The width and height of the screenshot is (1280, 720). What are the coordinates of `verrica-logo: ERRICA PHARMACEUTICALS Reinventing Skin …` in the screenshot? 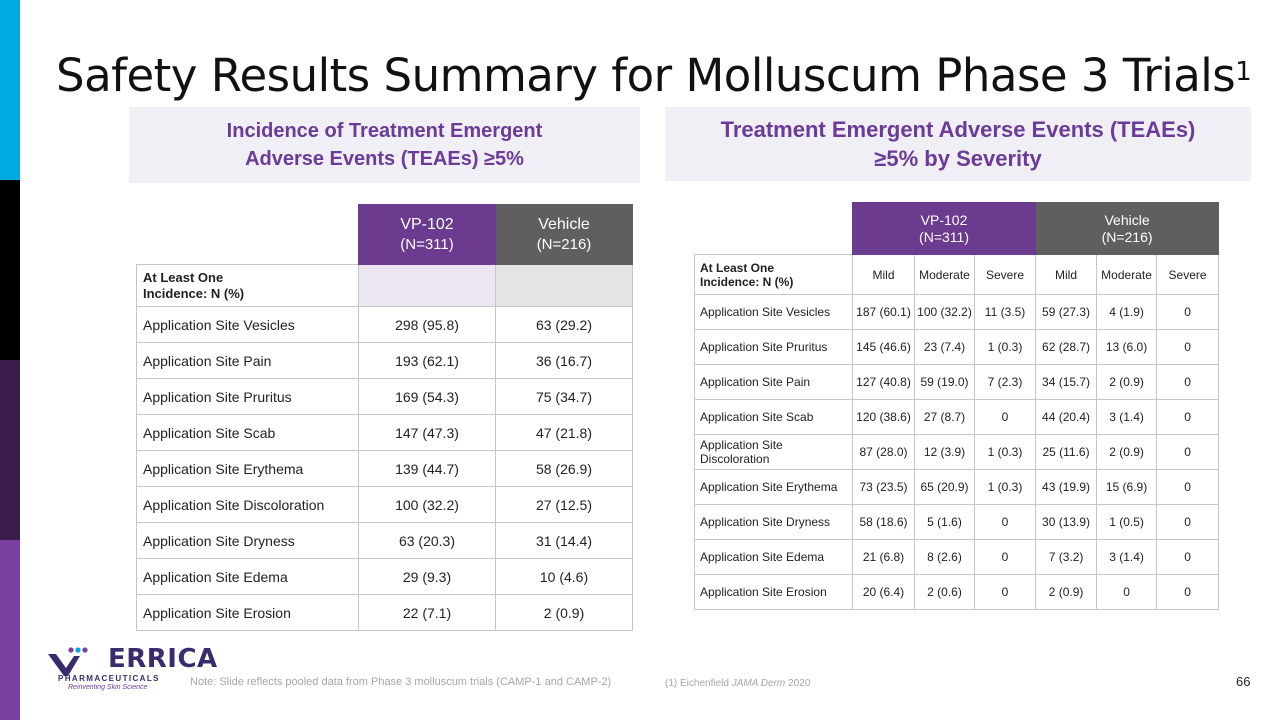 It's located at (130, 668).